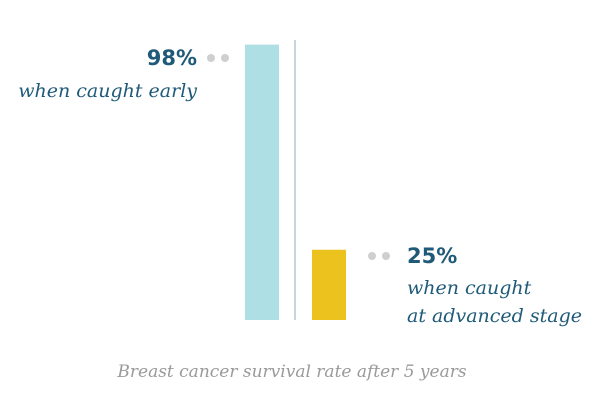  I want to click on description-advanced-line2: at advanced stage, so click(494, 316).